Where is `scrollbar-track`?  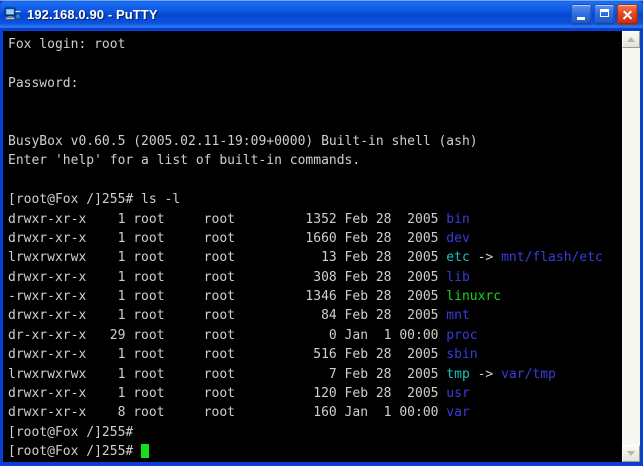
scrollbar-track is located at coordinates (631, 246).